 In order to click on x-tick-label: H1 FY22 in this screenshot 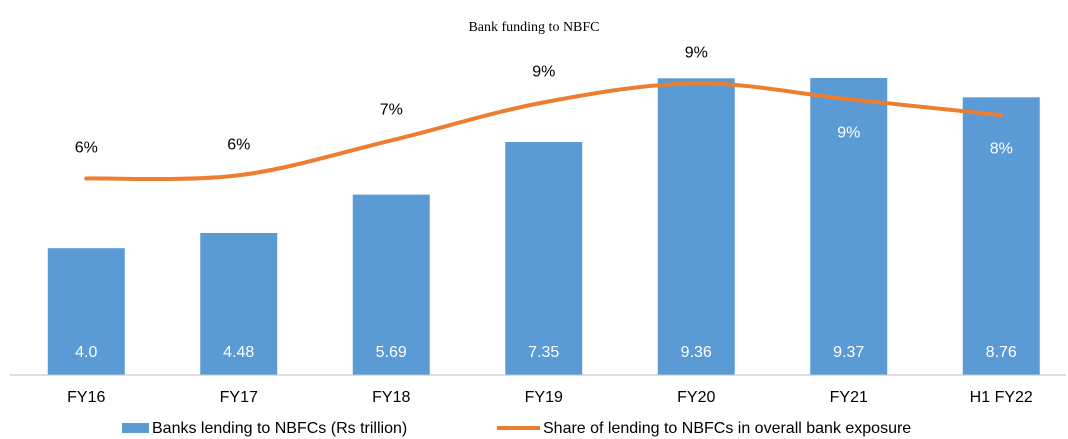, I will do `click(1001, 397)`.